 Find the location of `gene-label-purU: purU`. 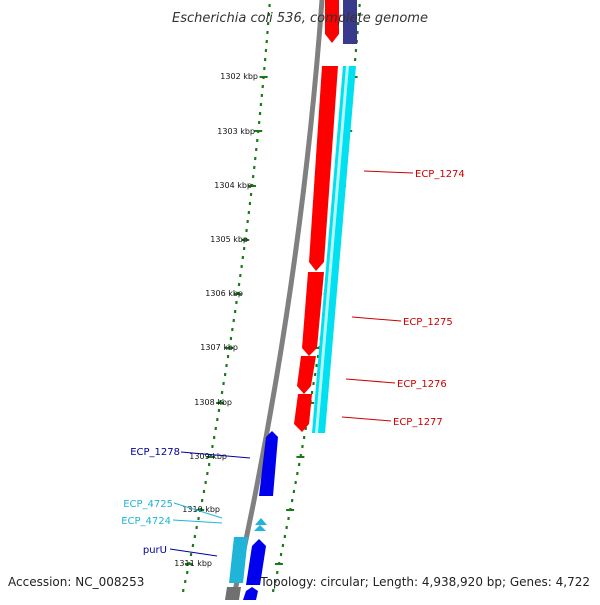

gene-label-purU: purU is located at coordinates (155, 550).